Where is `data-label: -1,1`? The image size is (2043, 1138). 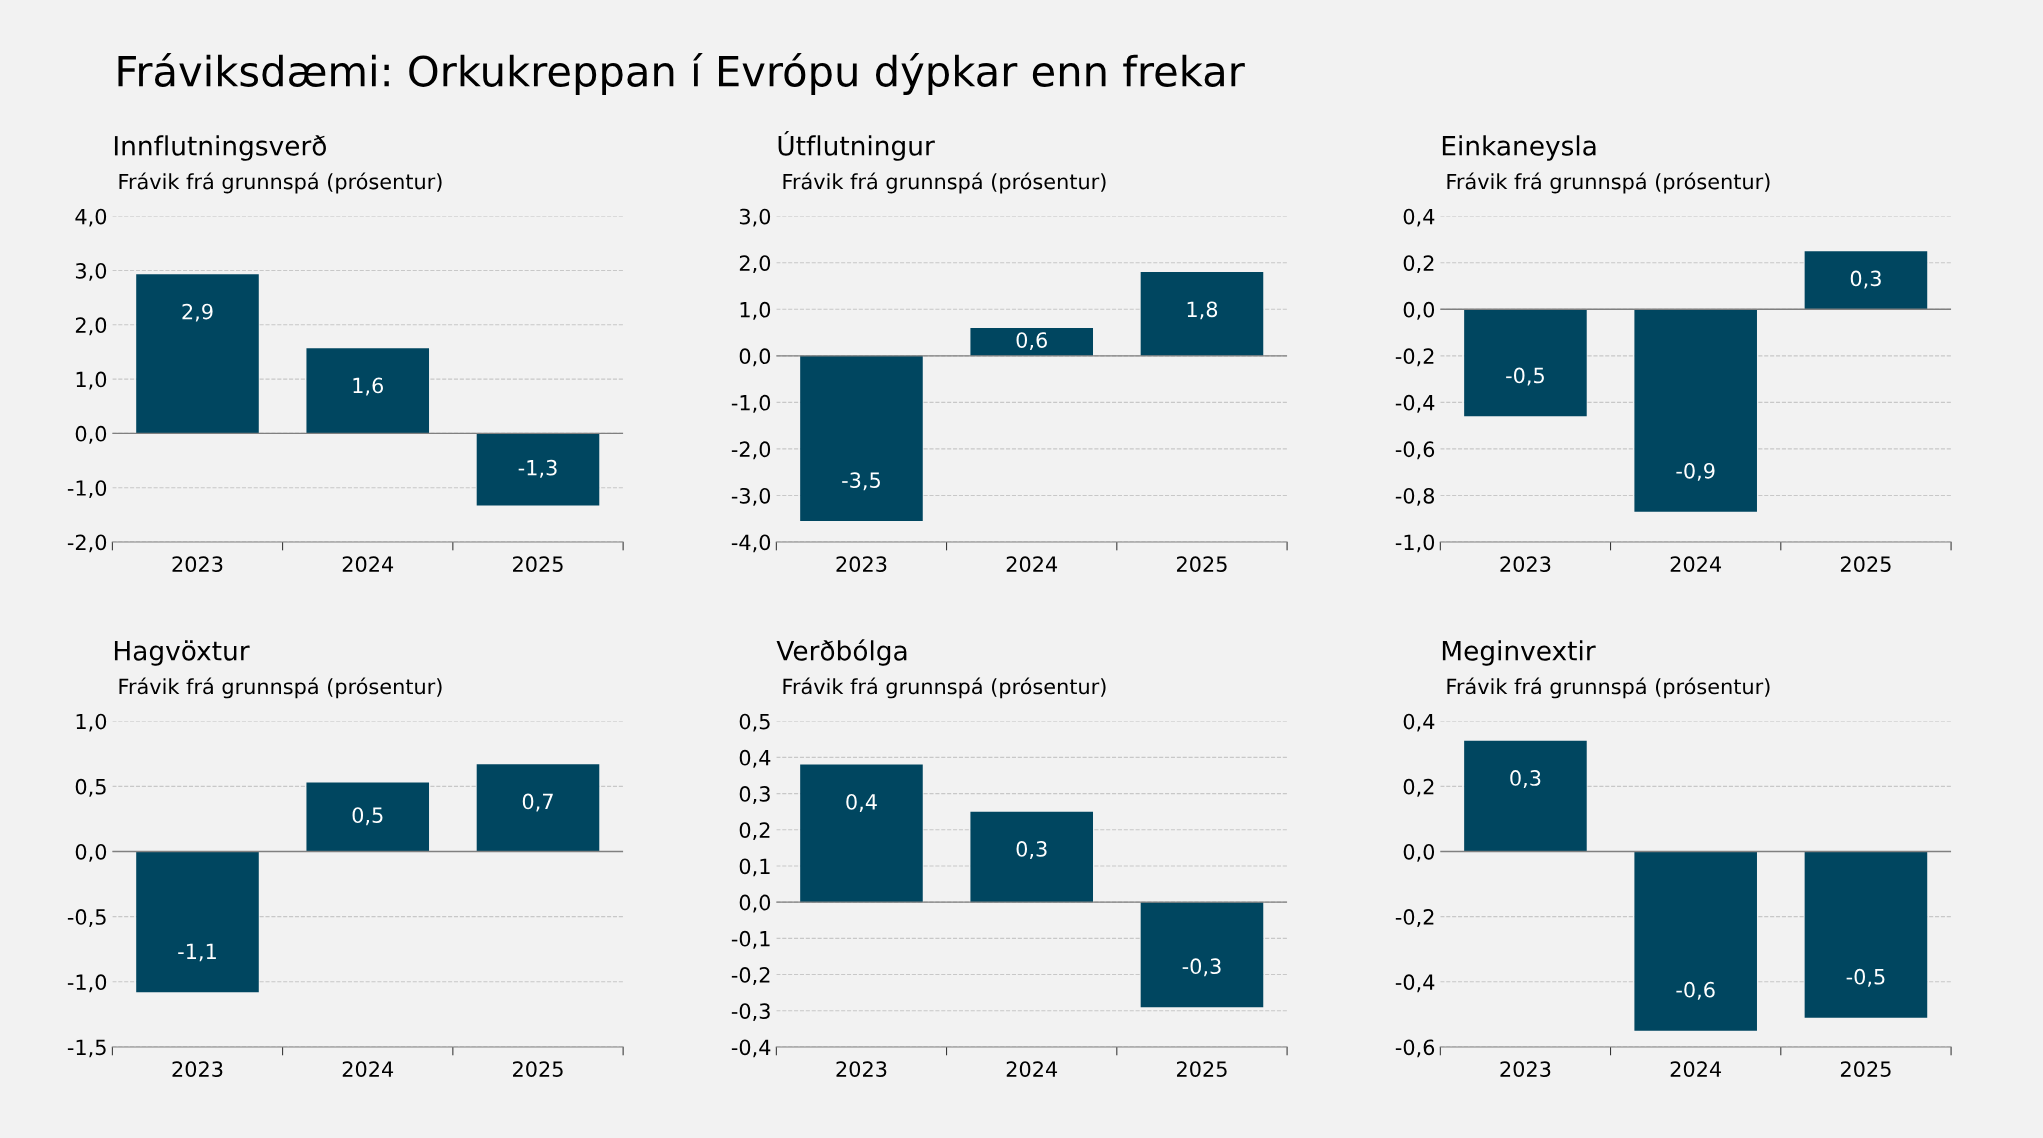
data-label: -1,1 is located at coordinates (197, 952).